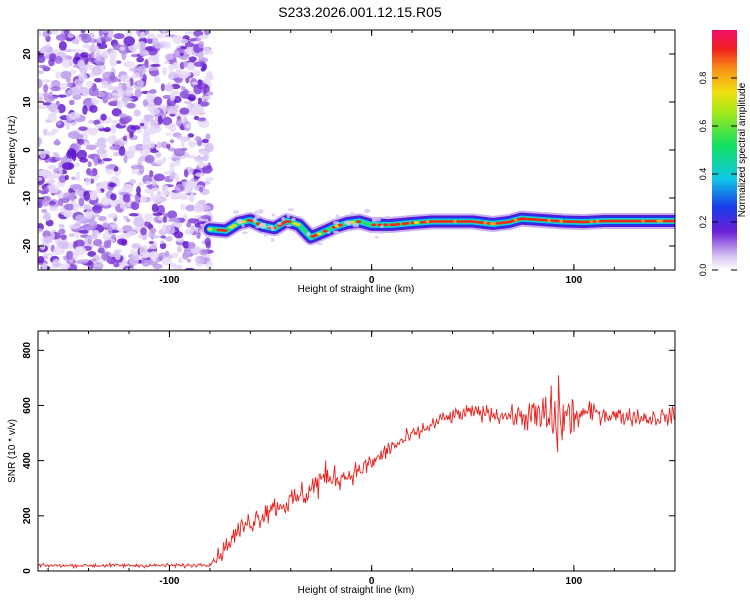  What do you see at coordinates (27, 460) in the screenshot?
I see `y-tick-label: 400` at bounding box center [27, 460].